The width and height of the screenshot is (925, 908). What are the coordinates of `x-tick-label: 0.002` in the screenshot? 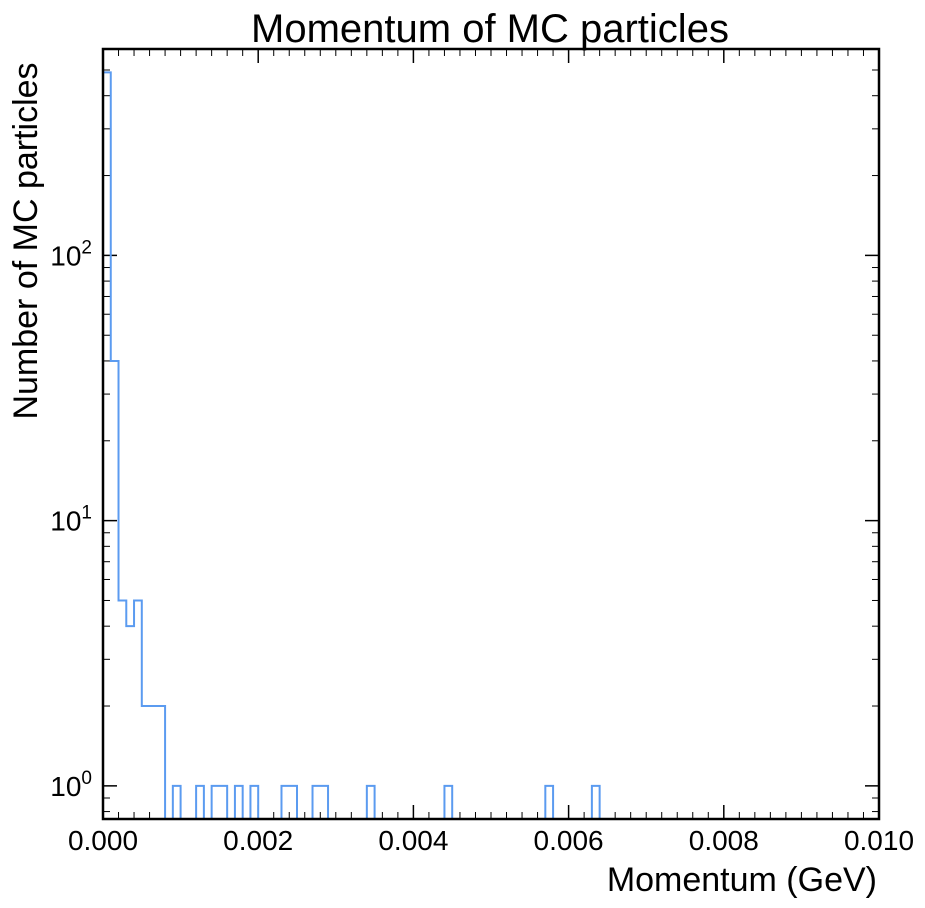 It's located at (258, 840).